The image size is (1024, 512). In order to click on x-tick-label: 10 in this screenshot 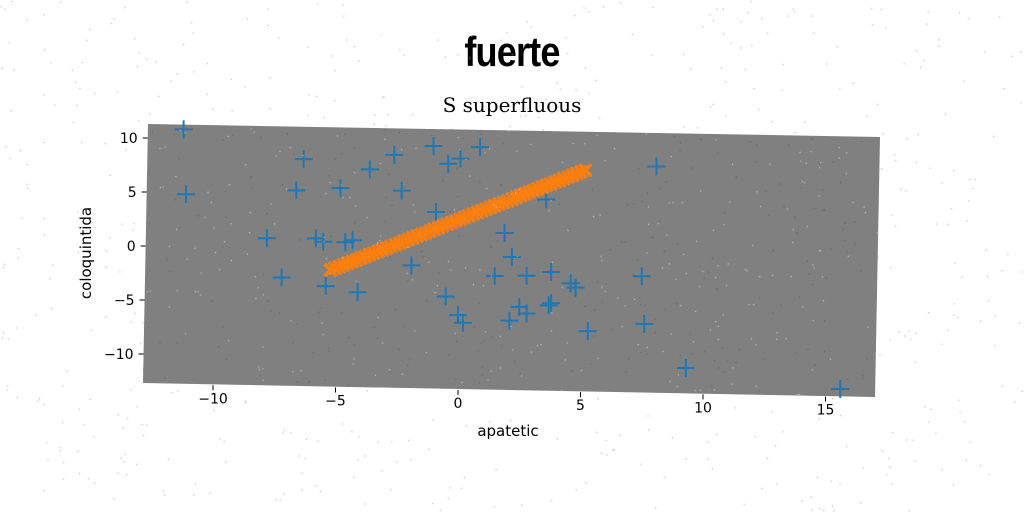, I will do `click(703, 408)`.